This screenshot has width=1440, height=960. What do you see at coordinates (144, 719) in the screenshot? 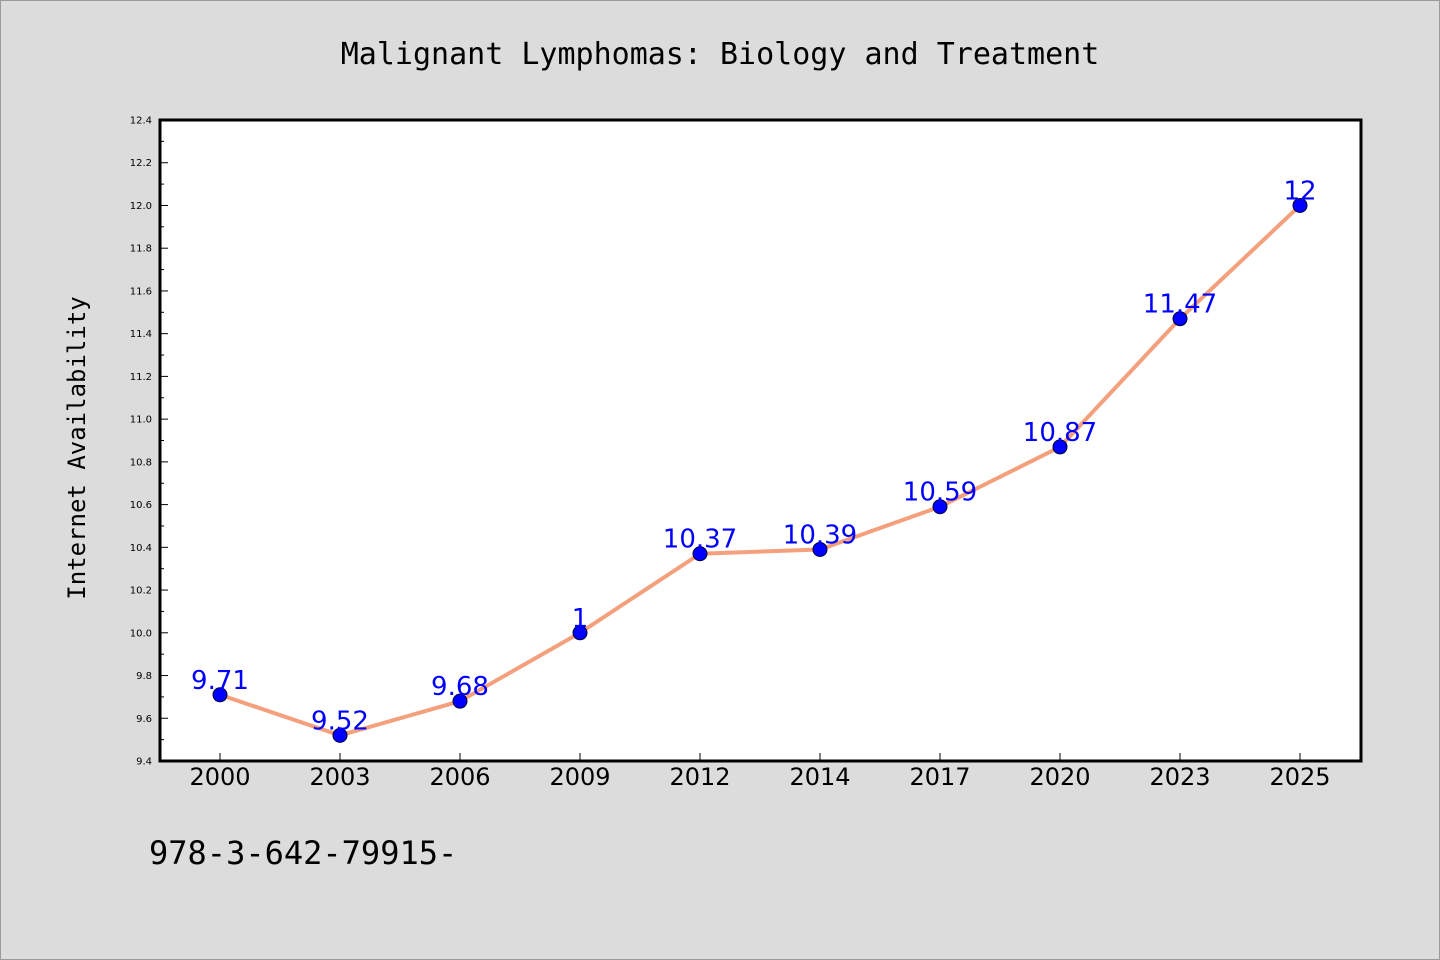
I see `y-tick-label: 9.6` at bounding box center [144, 719].